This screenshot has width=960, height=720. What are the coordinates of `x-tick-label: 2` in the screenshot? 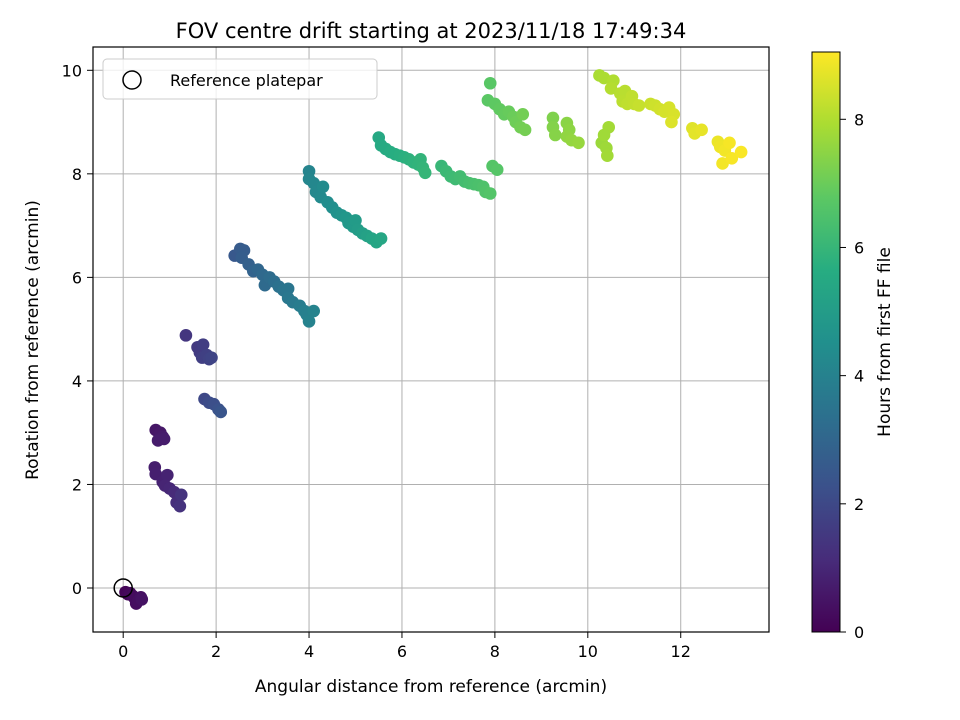 It's located at (216, 651).